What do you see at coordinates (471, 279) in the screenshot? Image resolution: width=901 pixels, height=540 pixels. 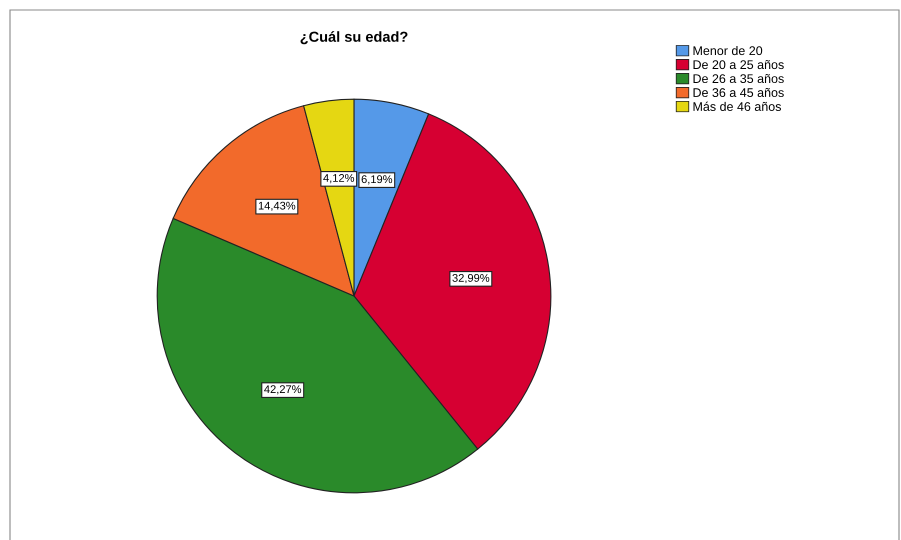 I see `data-label: 32,99%` at bounding box center [471, 279].